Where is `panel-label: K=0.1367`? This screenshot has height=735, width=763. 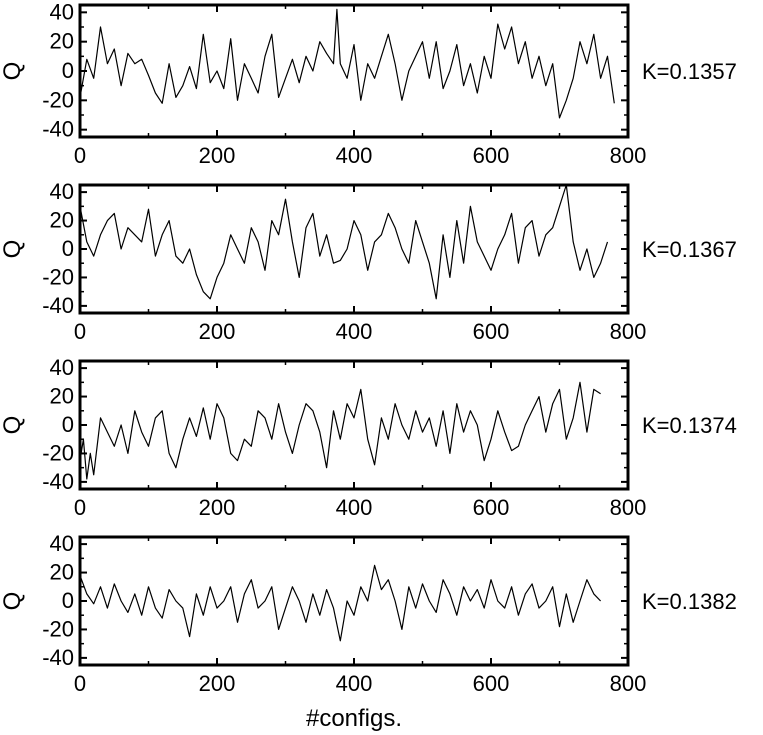 panel-label: K=0.1367 is located at coordinates (689, 249).